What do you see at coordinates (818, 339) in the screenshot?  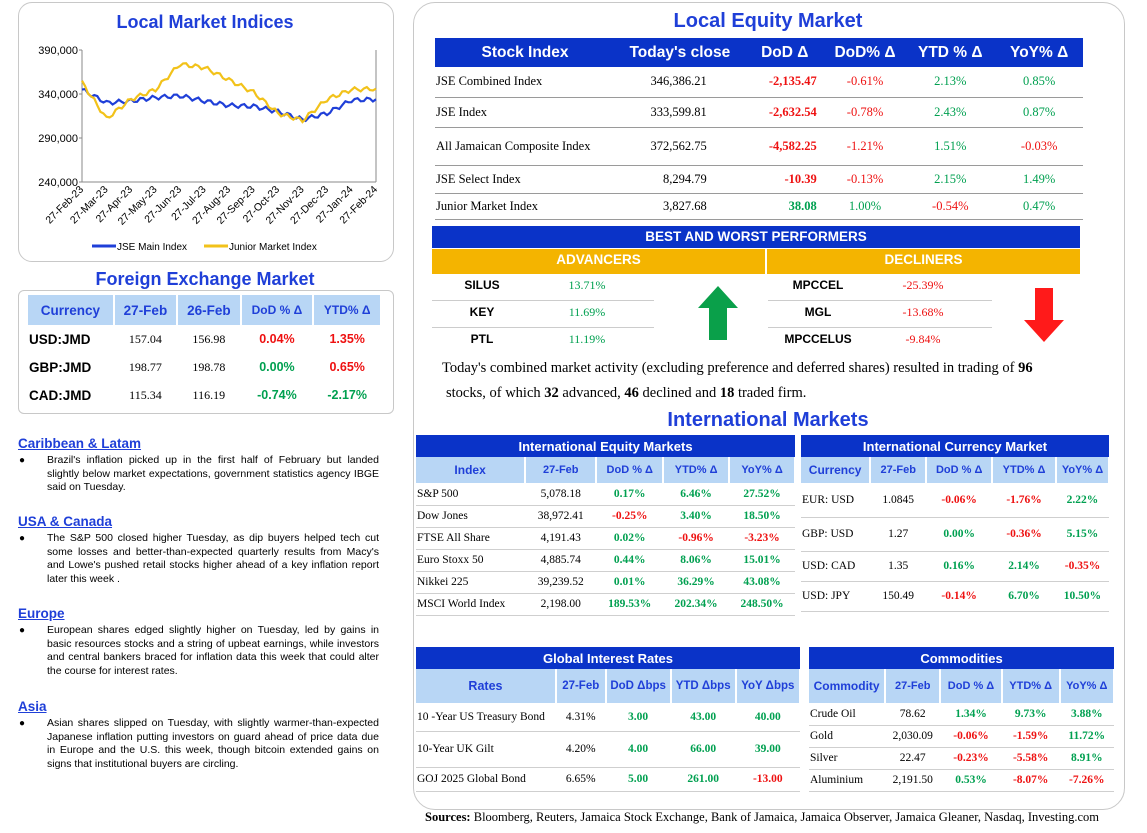 I see `decliners-symbol: MPCCELUS` at bounding box center [818, 339].